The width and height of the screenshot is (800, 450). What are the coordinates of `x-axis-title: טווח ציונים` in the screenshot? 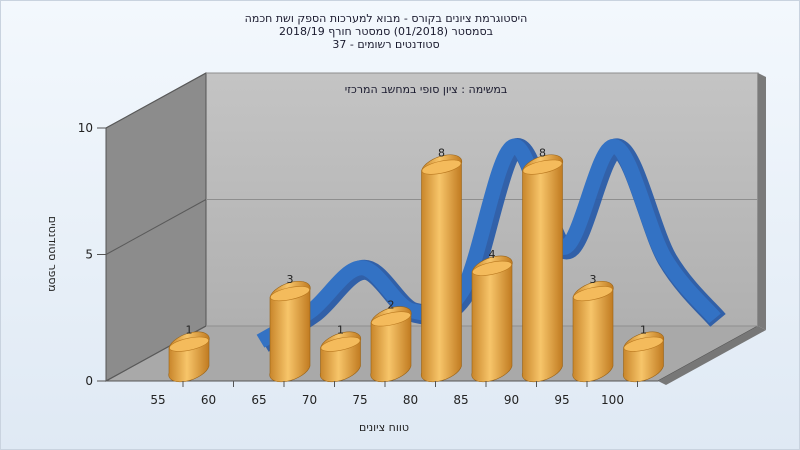 It's located at (384, 427).